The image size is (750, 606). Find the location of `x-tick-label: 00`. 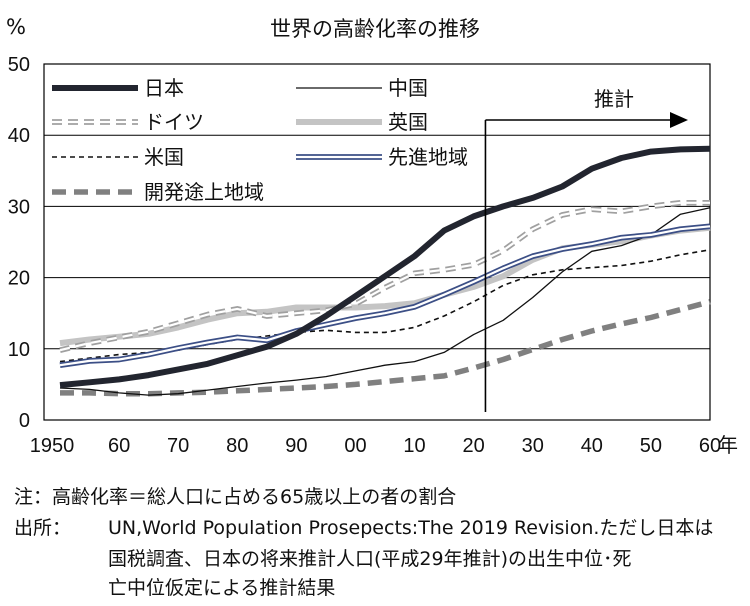

x-tick-label: 00 is located at coordinates (355, 446).